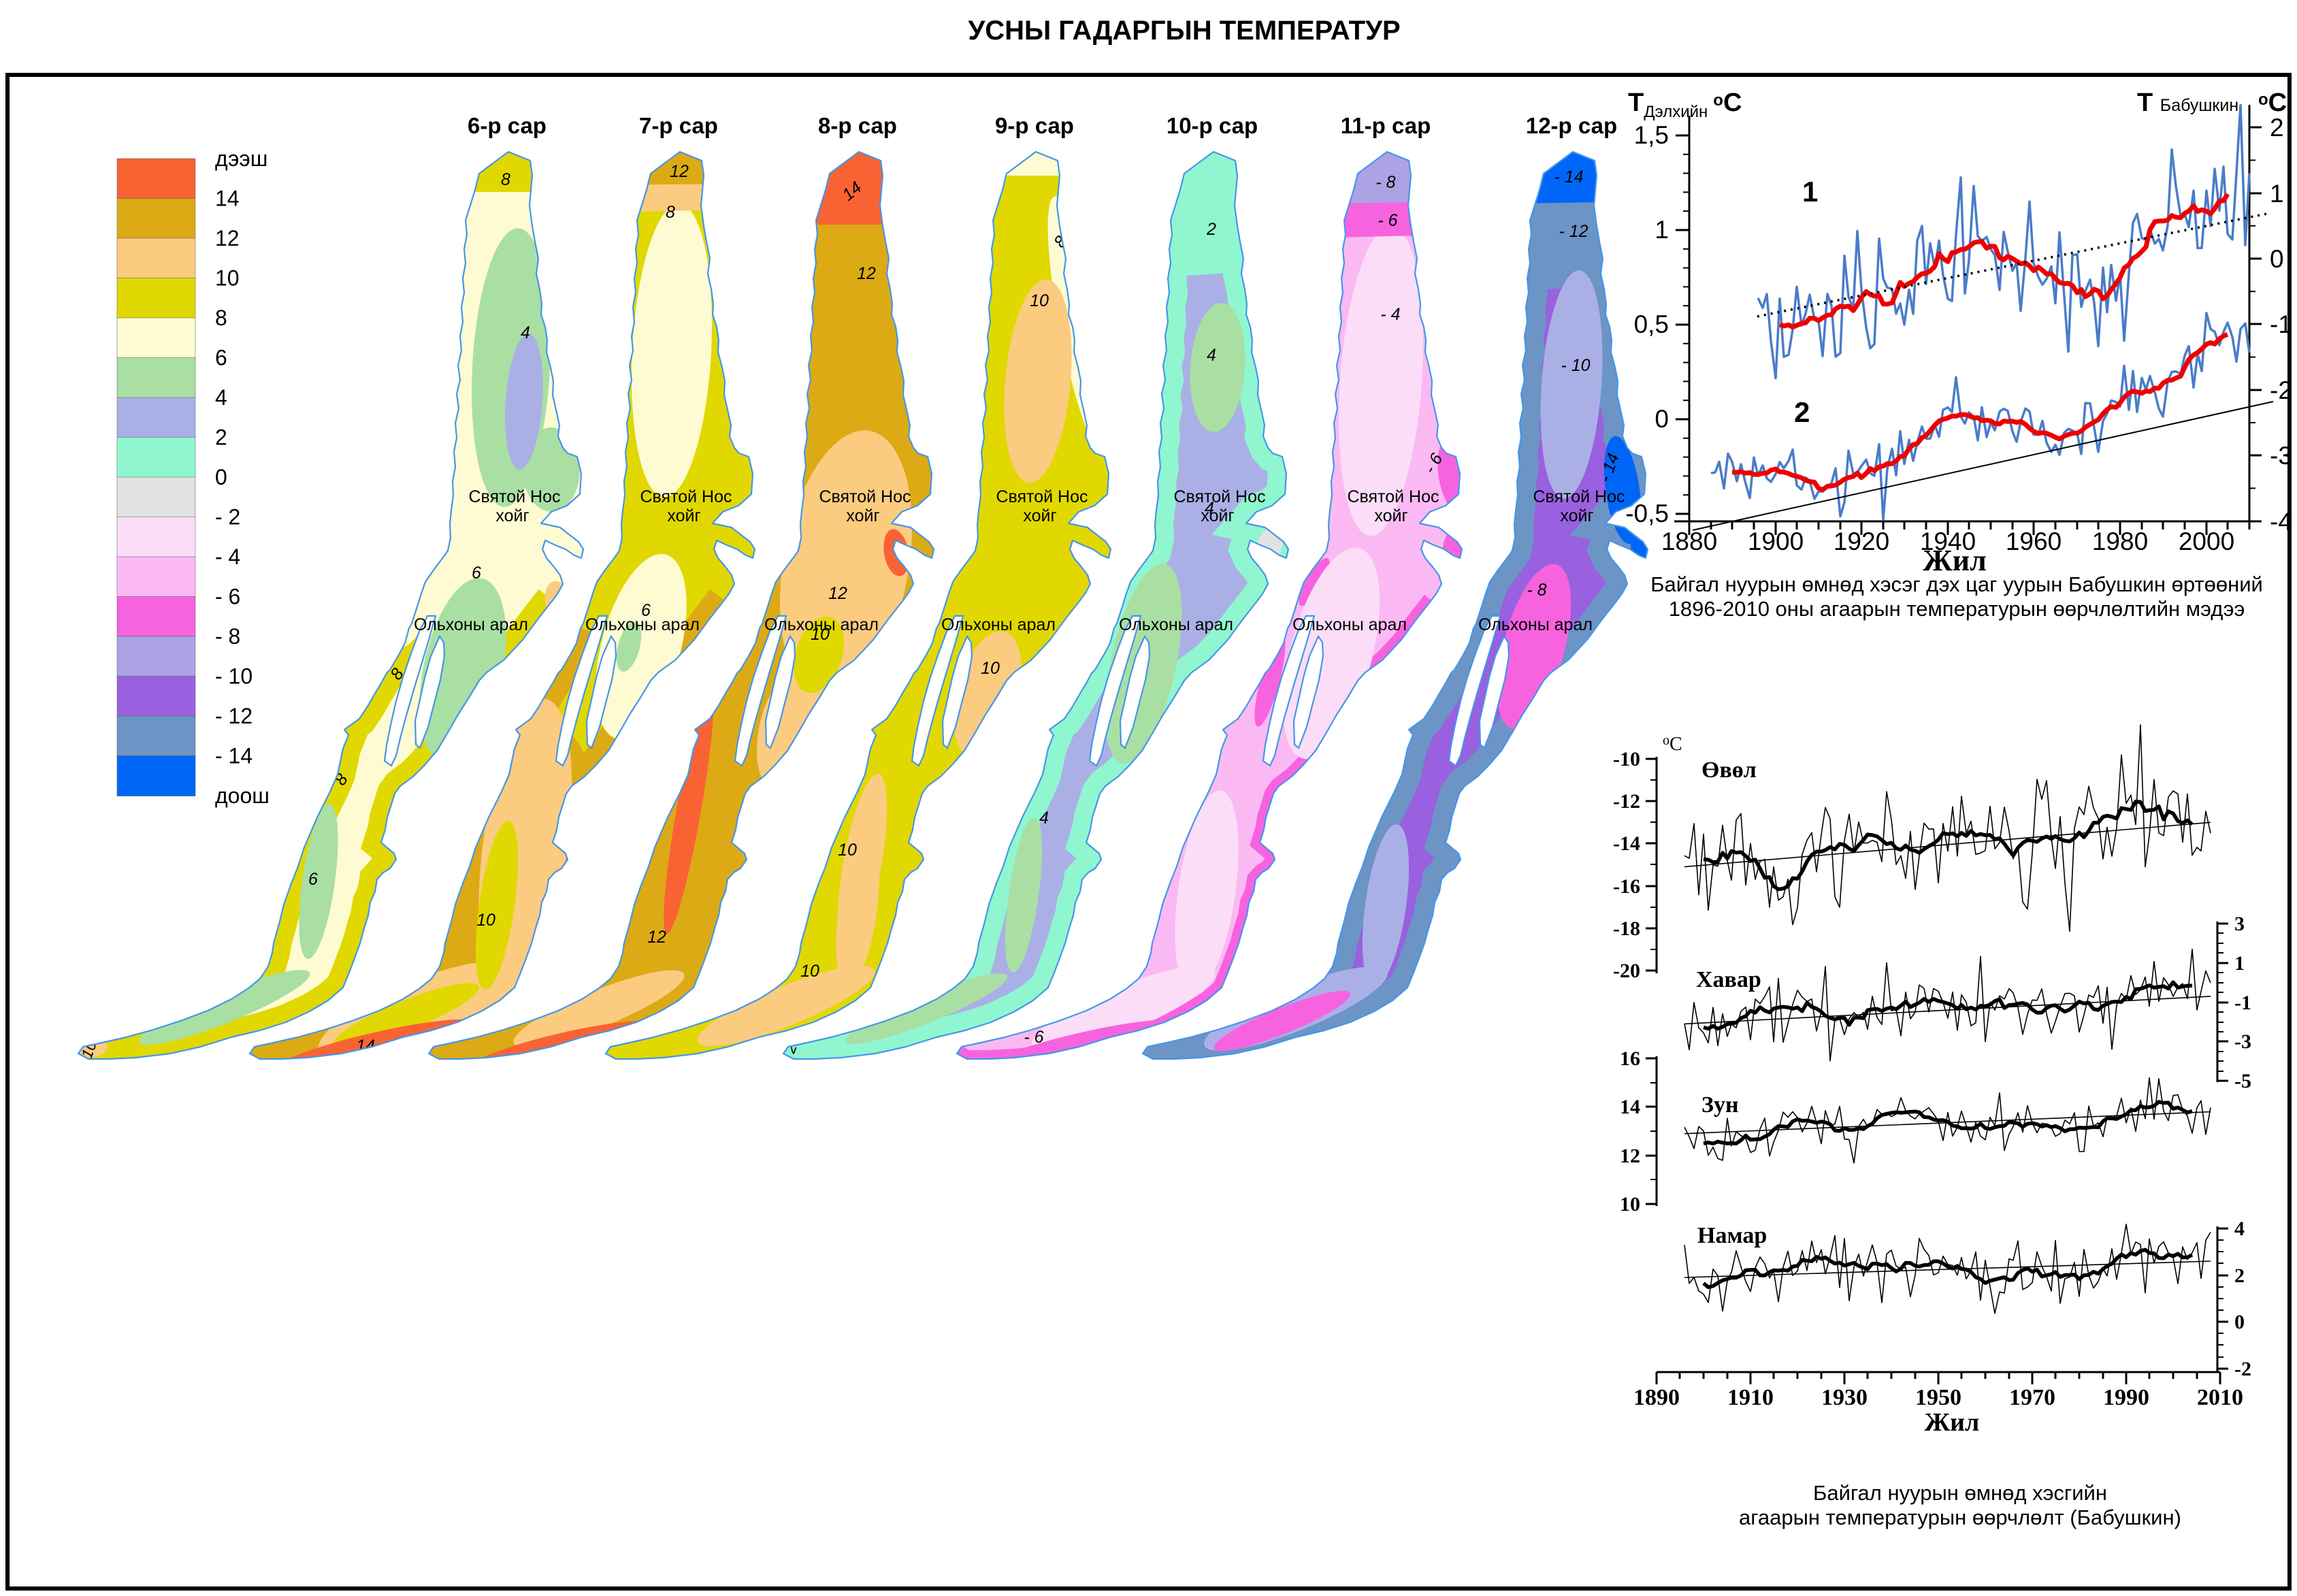 The image size is (2297, 1596). Describe the element at coordinates (1572, 125) in the screenshot. I see `svg-text: 12-р сар` at that location.